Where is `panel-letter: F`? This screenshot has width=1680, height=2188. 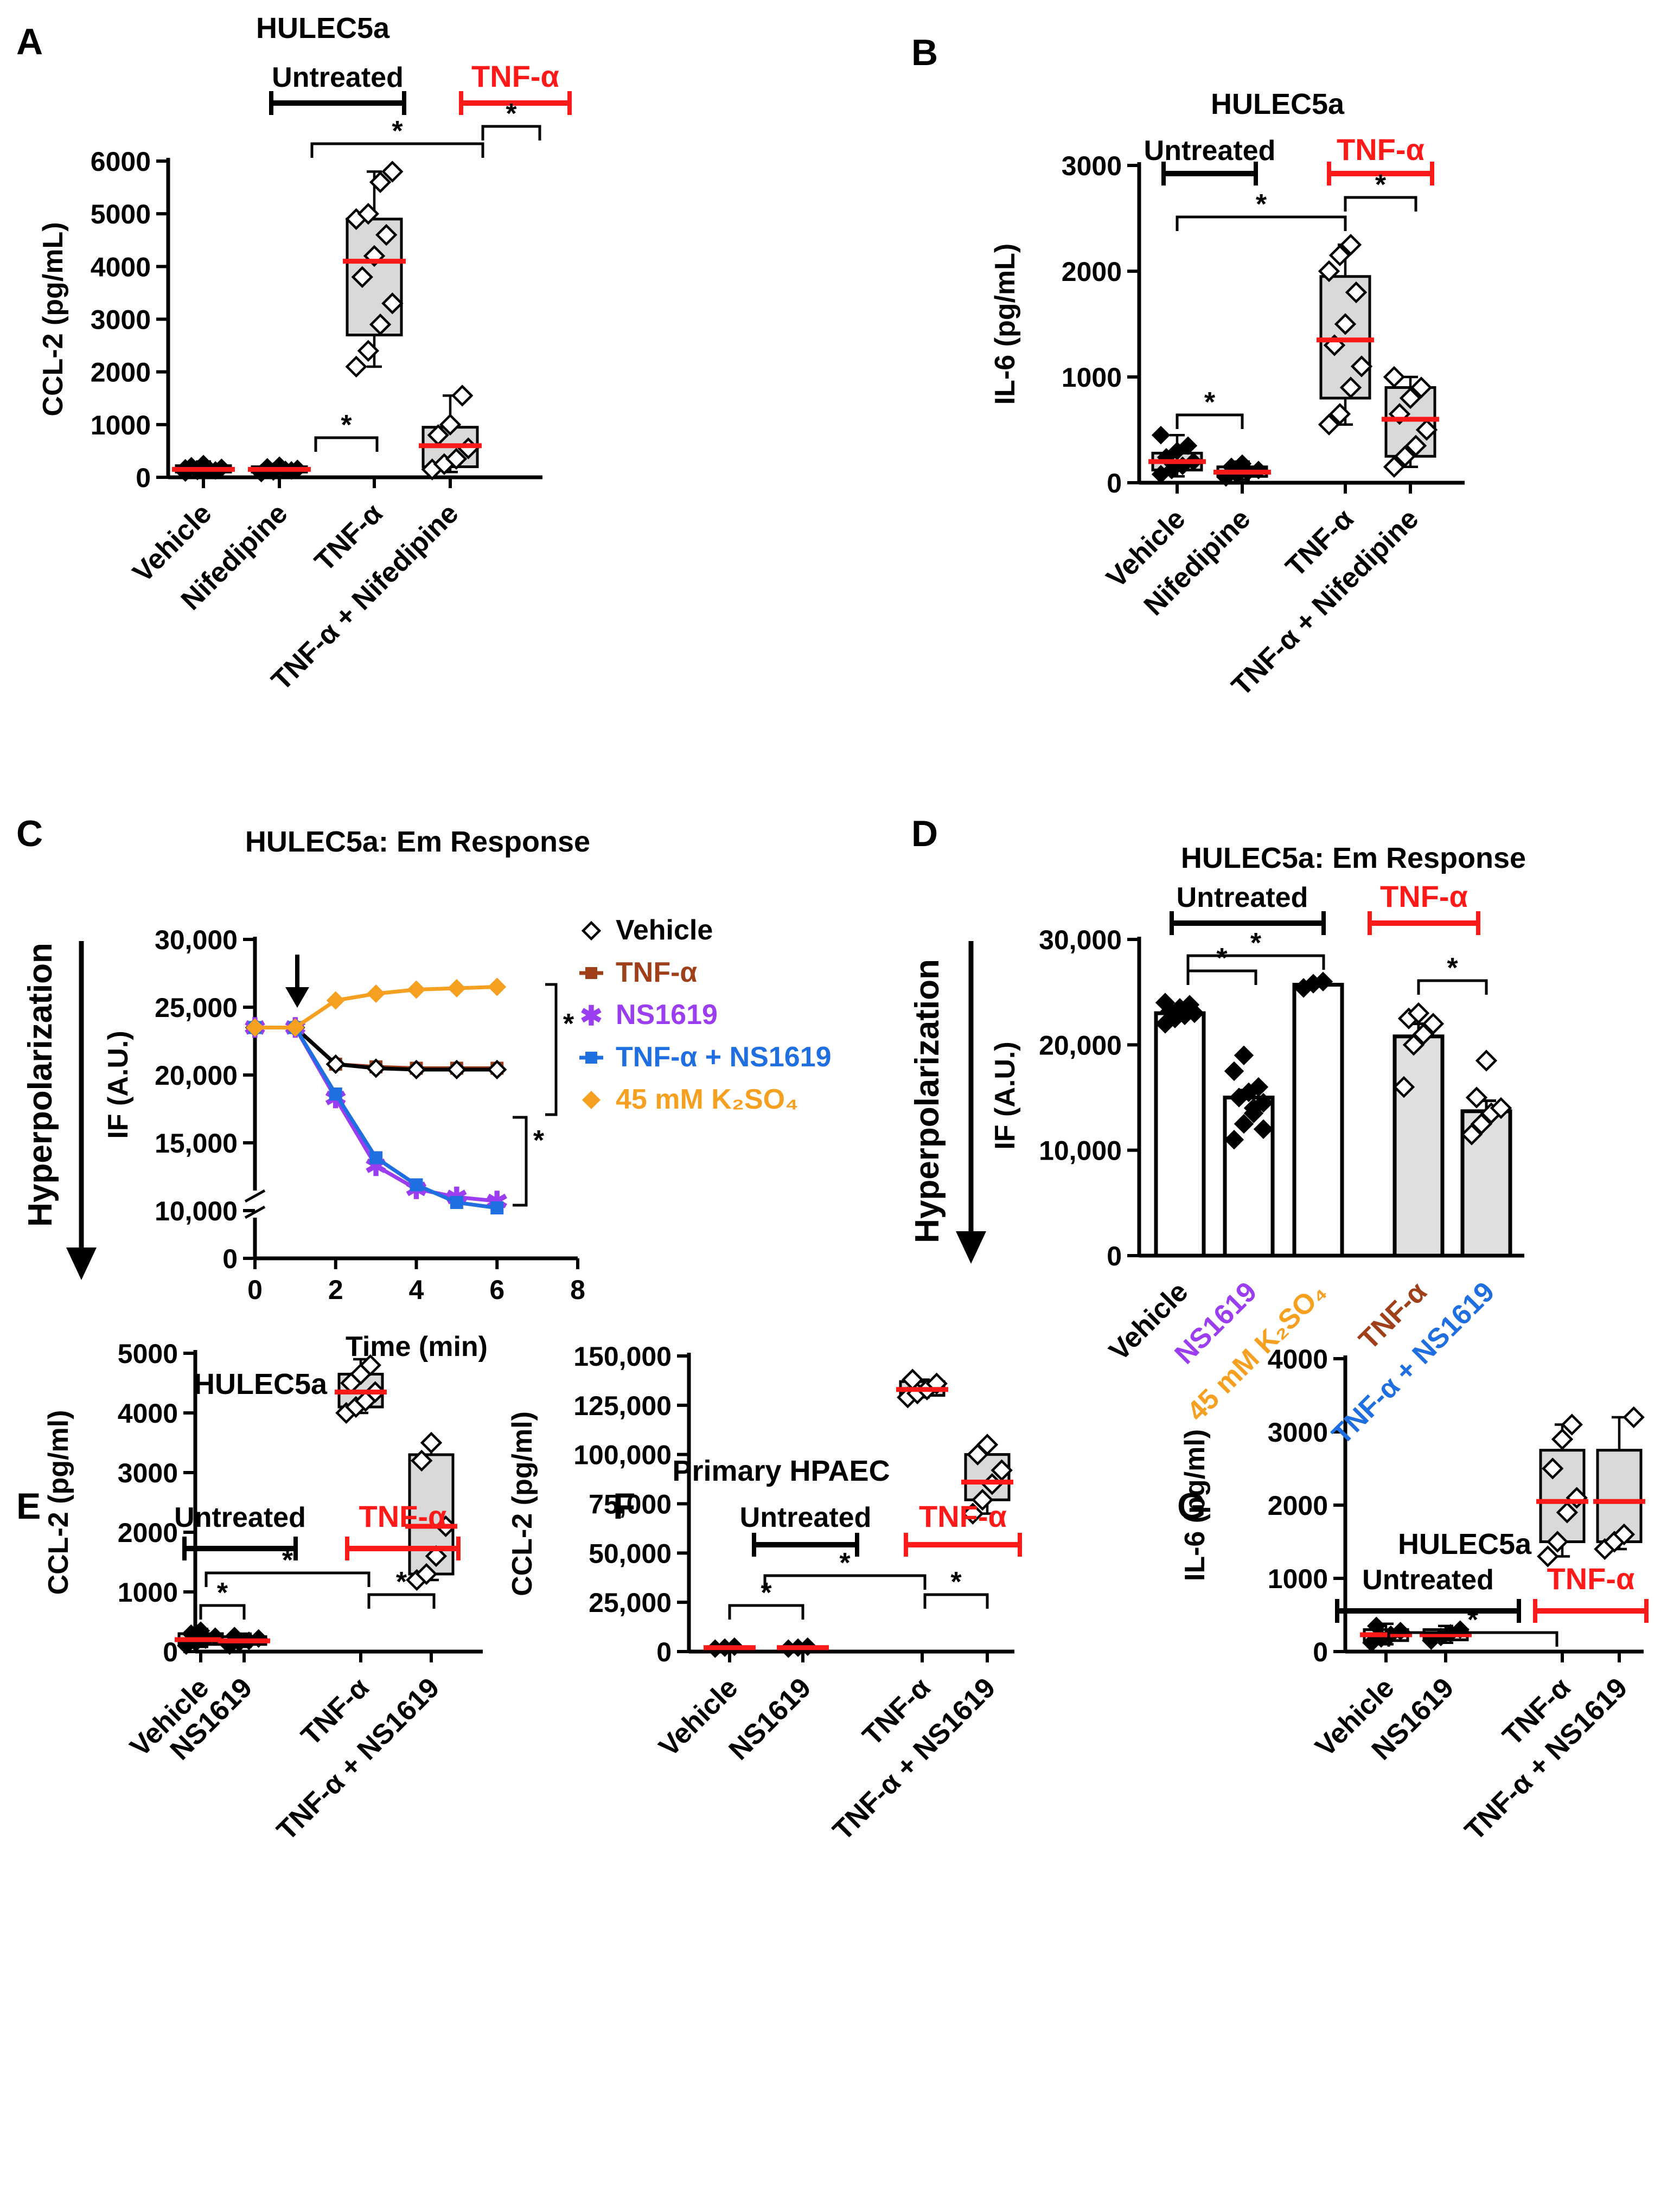 panel-letter: F is located at coordinates (624, 1506).